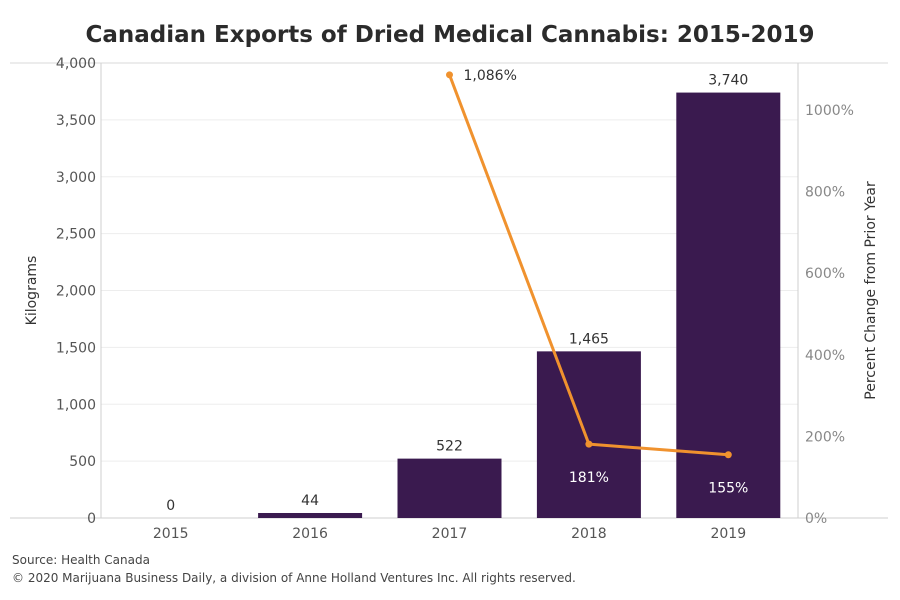 The width and height of the screenshot is (900, 600). I want to click on y2-tick-label: 1000%, so click(829, 111).